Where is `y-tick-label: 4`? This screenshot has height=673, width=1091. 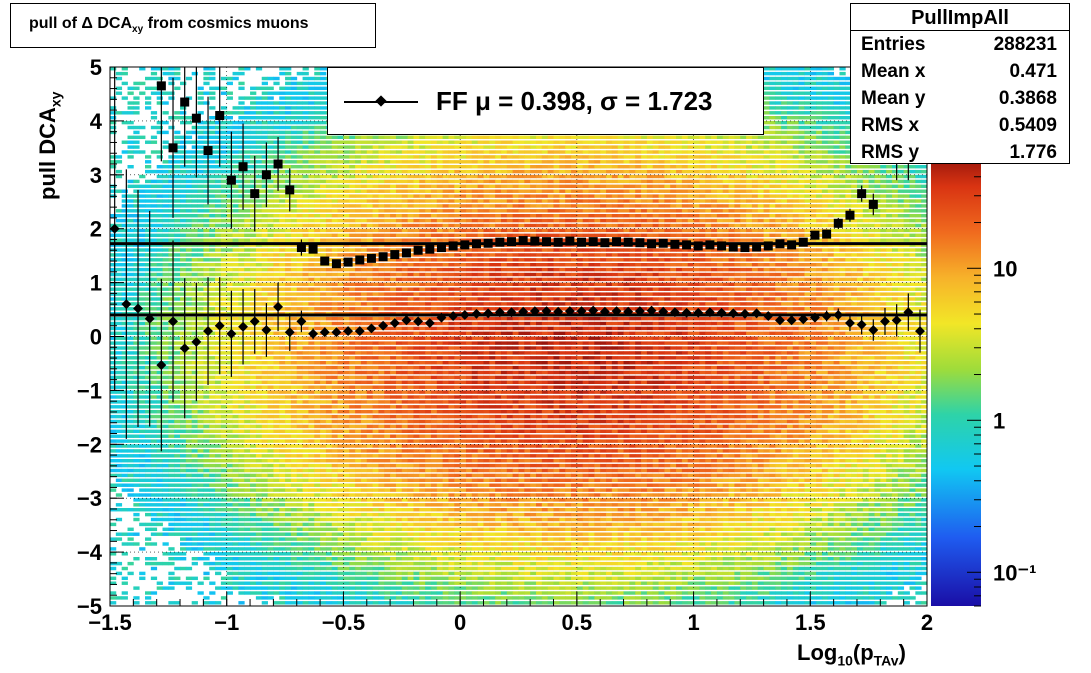 y-tick-label: 4 is located at coordinates (96, 121).